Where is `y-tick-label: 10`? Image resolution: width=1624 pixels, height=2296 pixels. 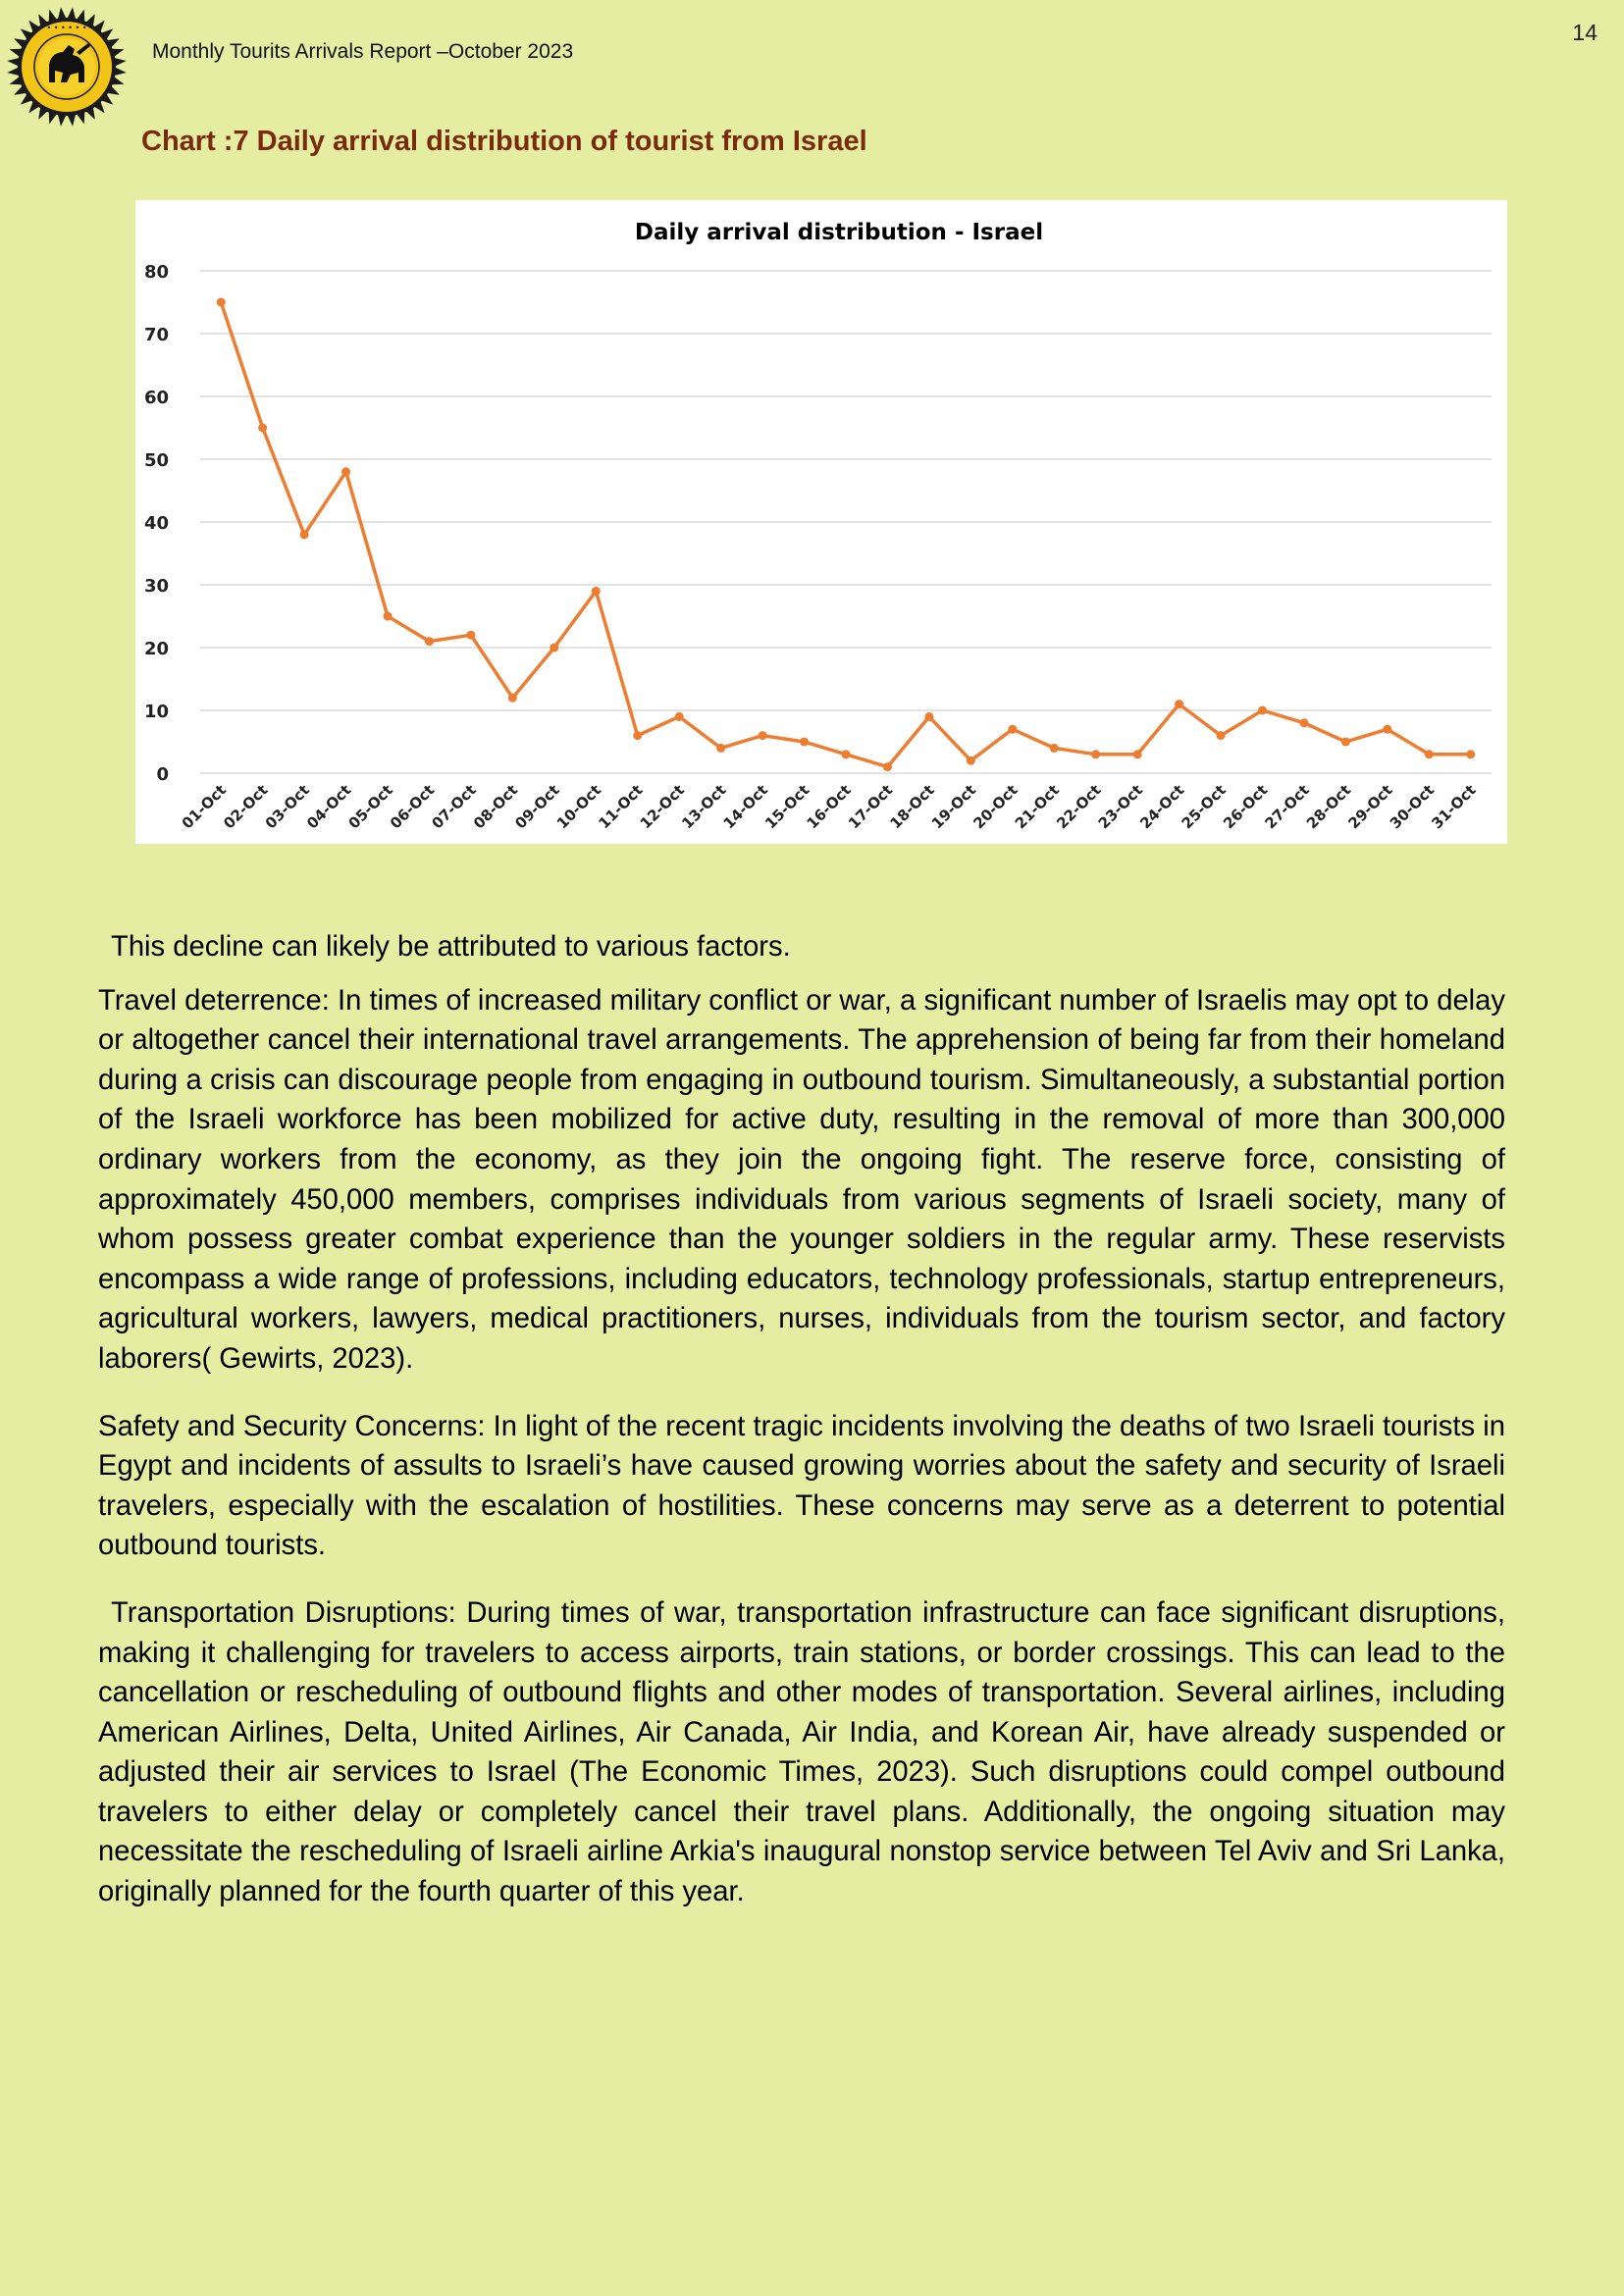
y-tick-label: 10 is located at coordinates (156, 712).